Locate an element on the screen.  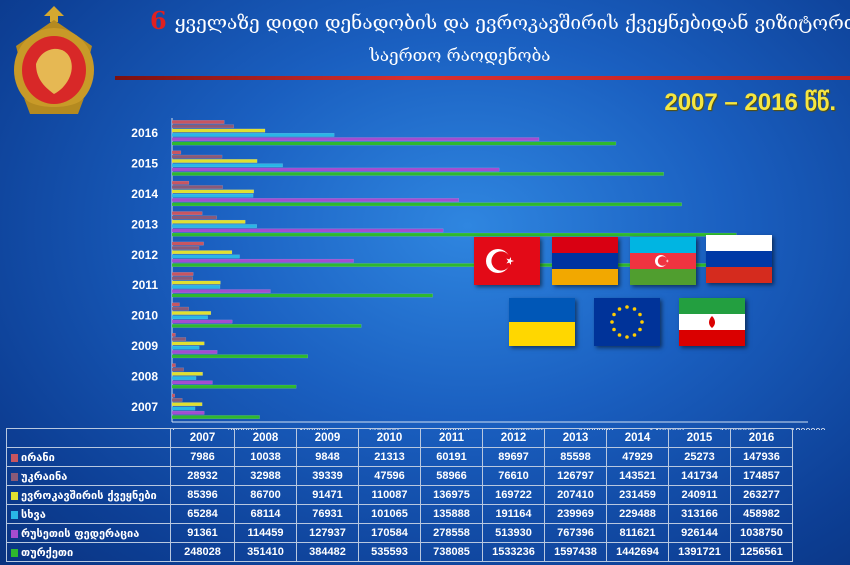
table-cell: 1533236 is located at coordinates (513, 552).